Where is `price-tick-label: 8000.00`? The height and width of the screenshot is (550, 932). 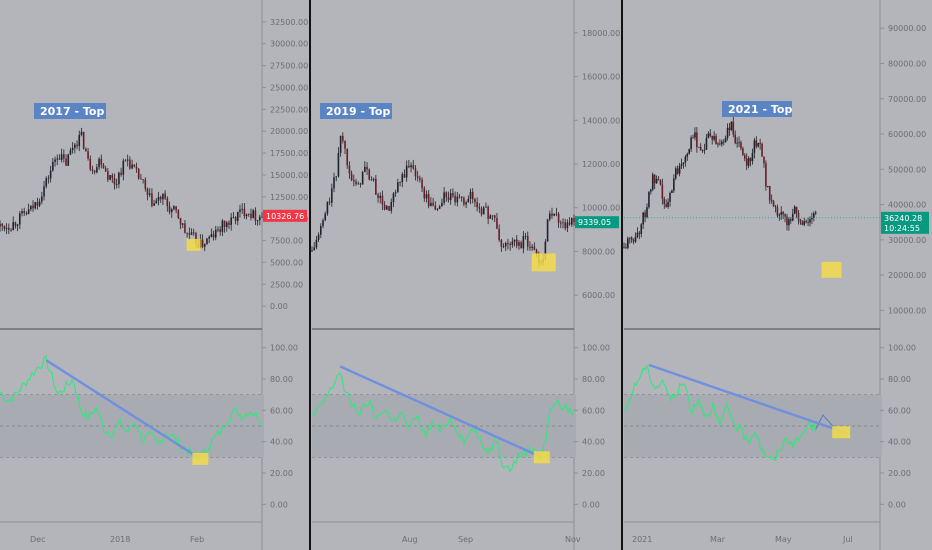
price-tick-label: 8000.00 is located at coordinates (598, 251).